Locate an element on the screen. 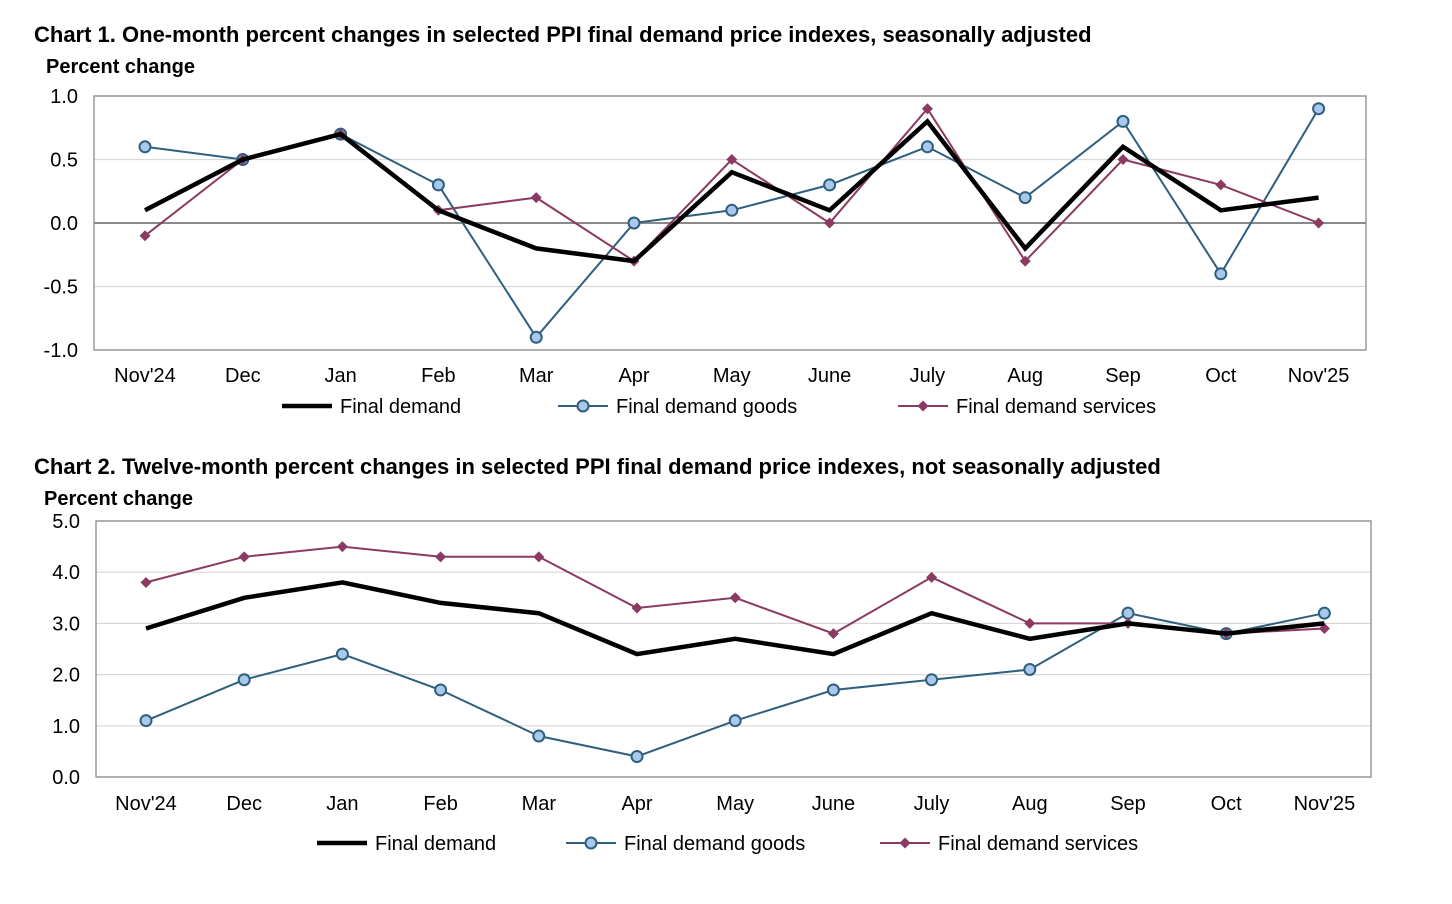  chart-2-y-tick-label: 3.0 is located at coordinates (66, 624).